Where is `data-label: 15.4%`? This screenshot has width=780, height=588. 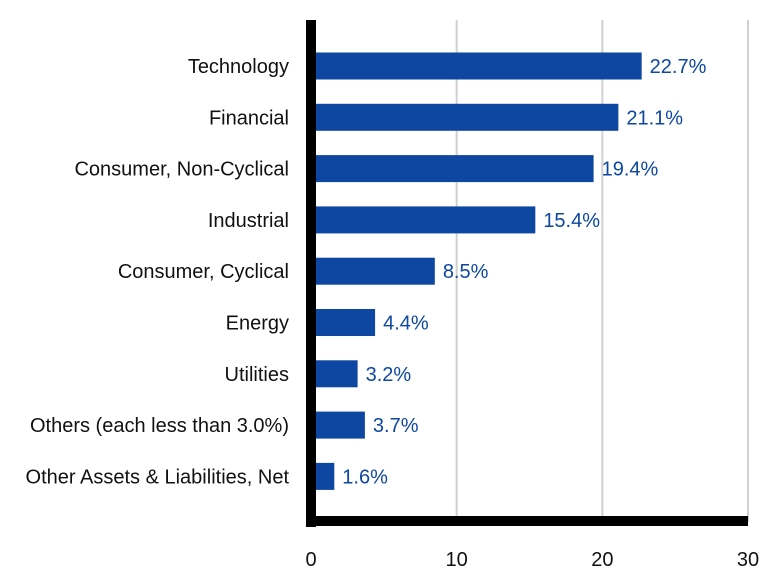
data-label: 15.4% is located at coordinates (571, 221).